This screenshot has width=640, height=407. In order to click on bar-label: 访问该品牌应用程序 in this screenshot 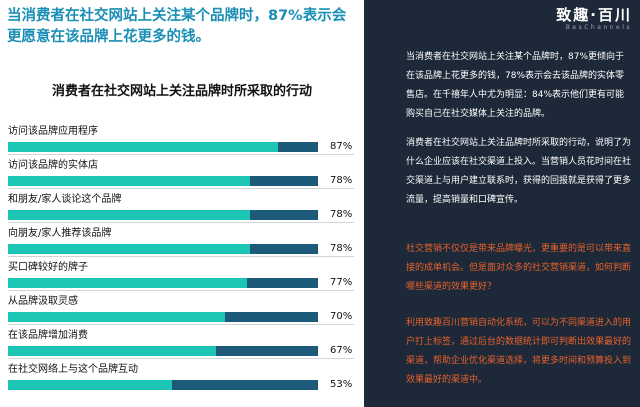, I will do `click(53, 131)`.